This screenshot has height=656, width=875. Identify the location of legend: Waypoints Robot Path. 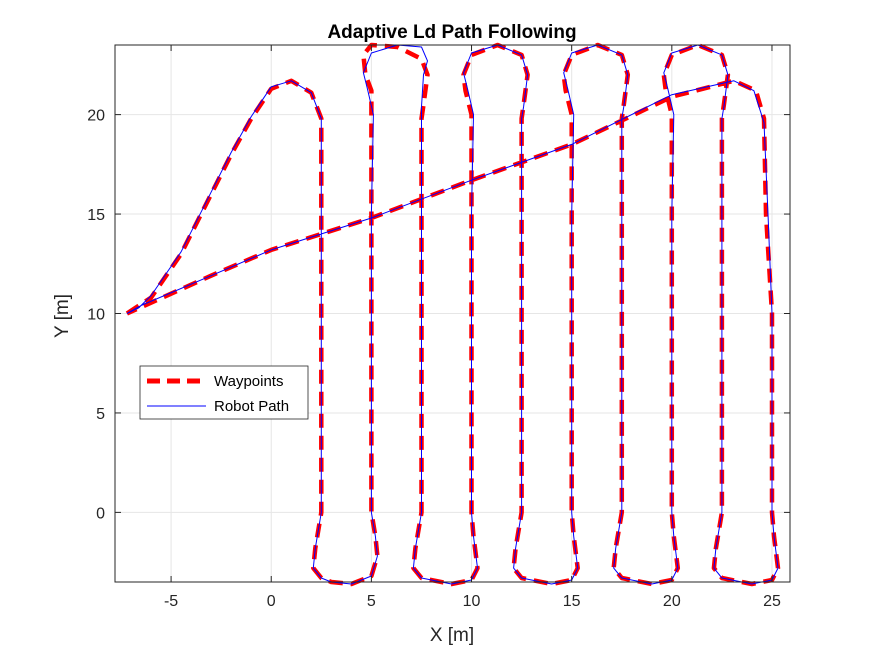
(224, 392).